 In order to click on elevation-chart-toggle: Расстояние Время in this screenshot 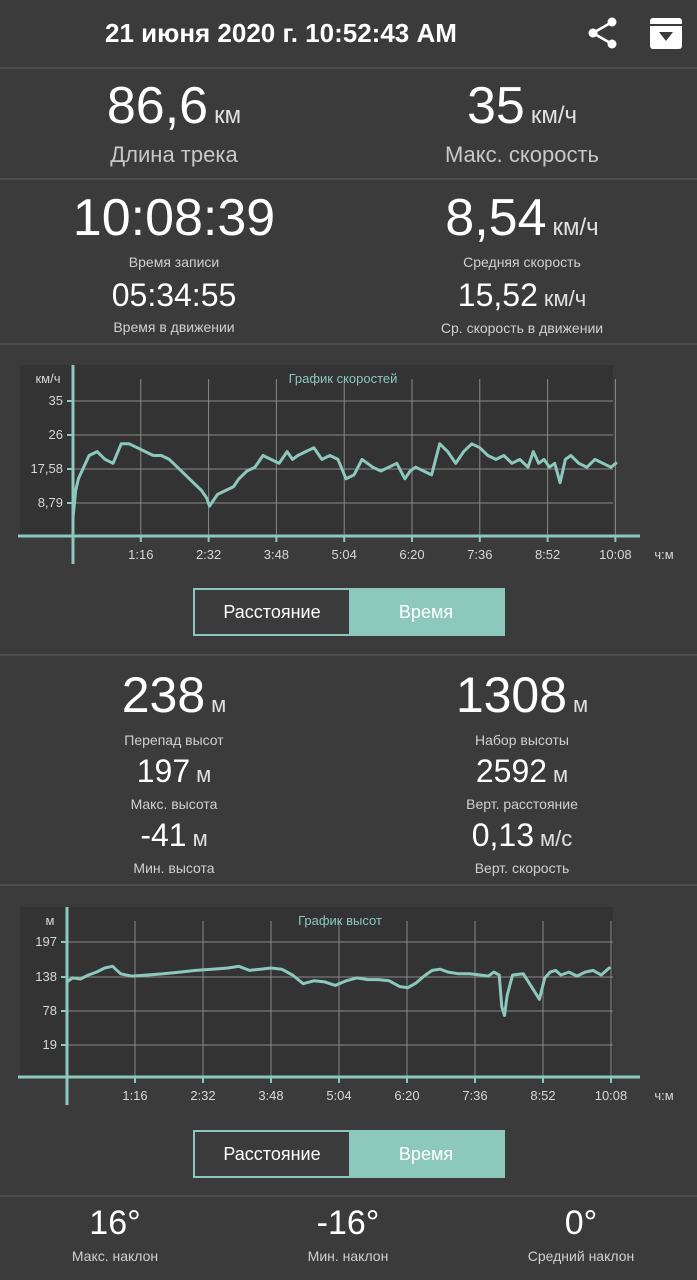, I will do `click(349, 1154)`.